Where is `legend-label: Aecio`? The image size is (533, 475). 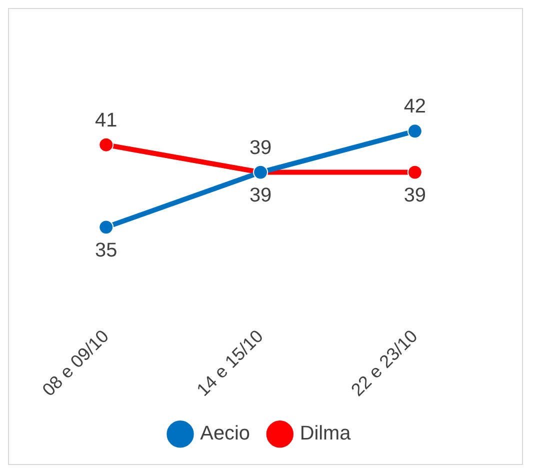 legend-label: Aecio is located at coordinates (225, 433).